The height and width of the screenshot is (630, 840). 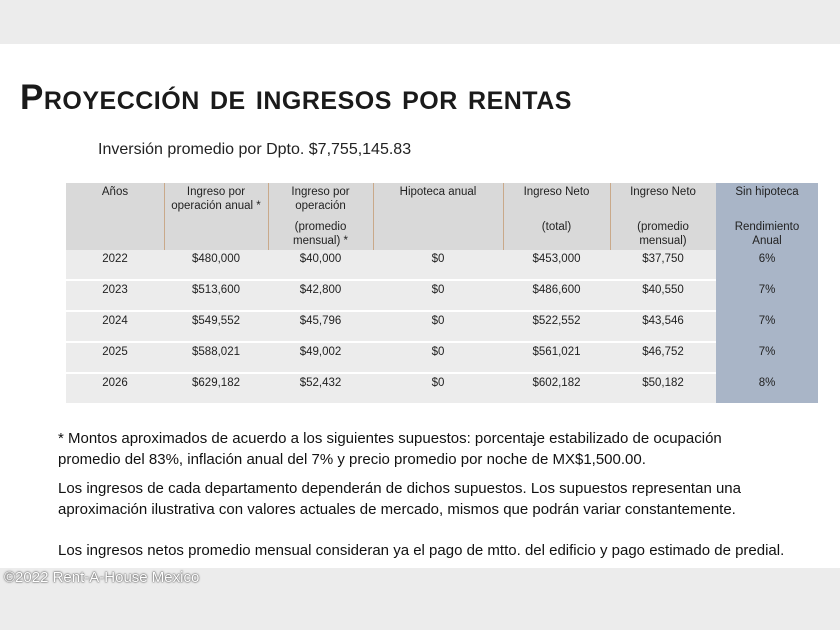 What do you see at coordinates (663, 241) in the screenshot?
I see `header-cell: mensual)` at bounding box center [663, 241].